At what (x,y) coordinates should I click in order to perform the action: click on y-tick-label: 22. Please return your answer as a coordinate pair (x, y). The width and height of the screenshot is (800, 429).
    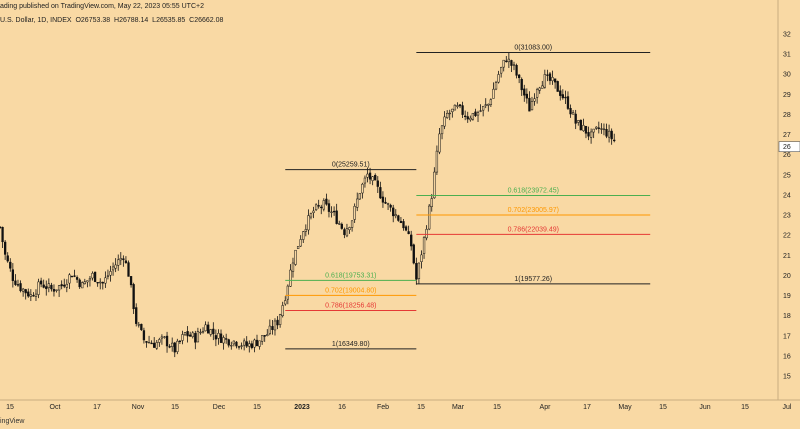
    Looking at the image, I should click on (787, 236).